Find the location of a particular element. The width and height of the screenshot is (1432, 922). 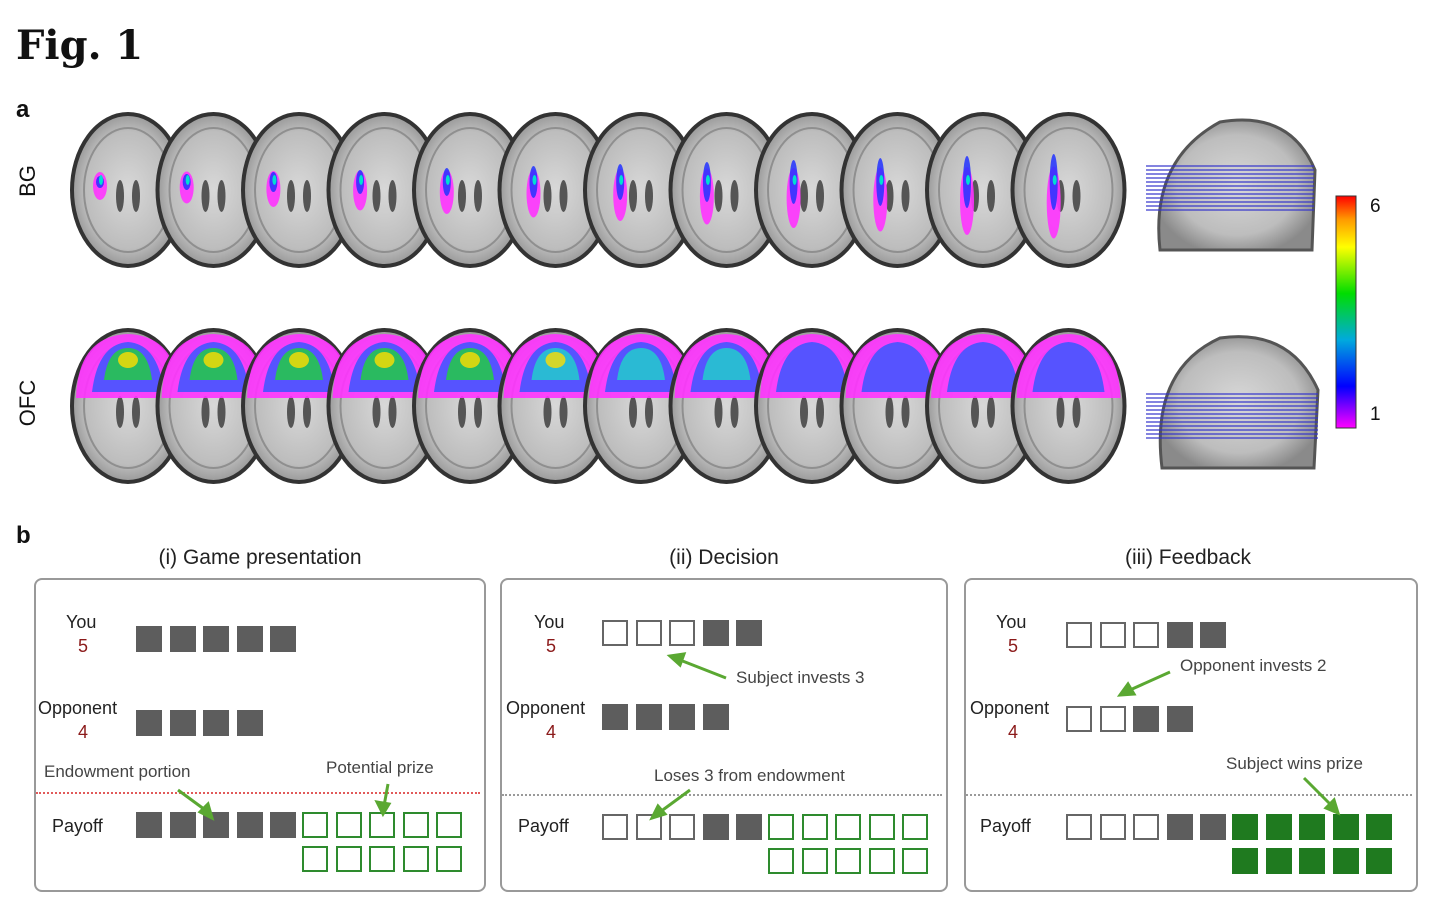

sagittal-ofc is located at coordinates (1233, 402).